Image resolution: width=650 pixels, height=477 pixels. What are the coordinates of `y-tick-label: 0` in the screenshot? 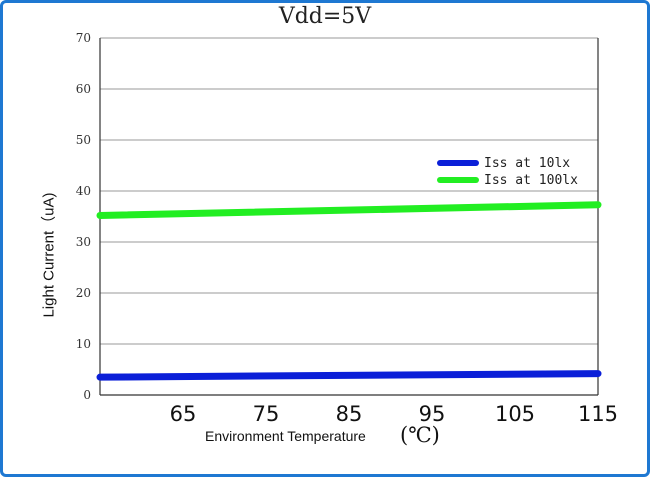 It's located at (87, 395).